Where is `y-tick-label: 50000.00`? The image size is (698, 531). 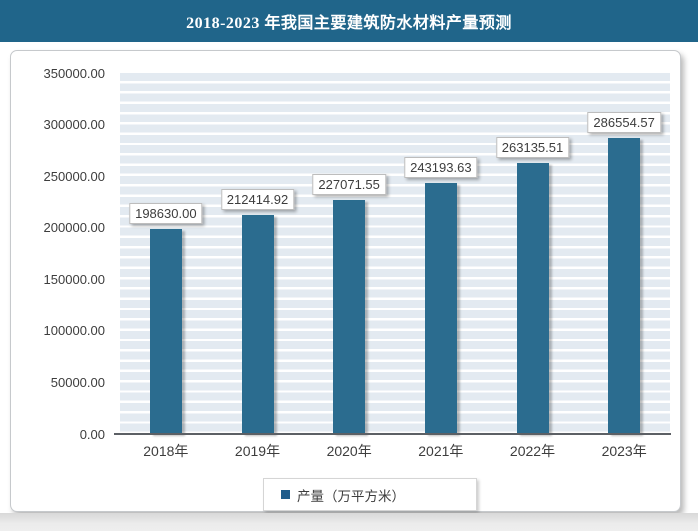
y-tick-label: 50000.00 is located at coordinates (77, 382).